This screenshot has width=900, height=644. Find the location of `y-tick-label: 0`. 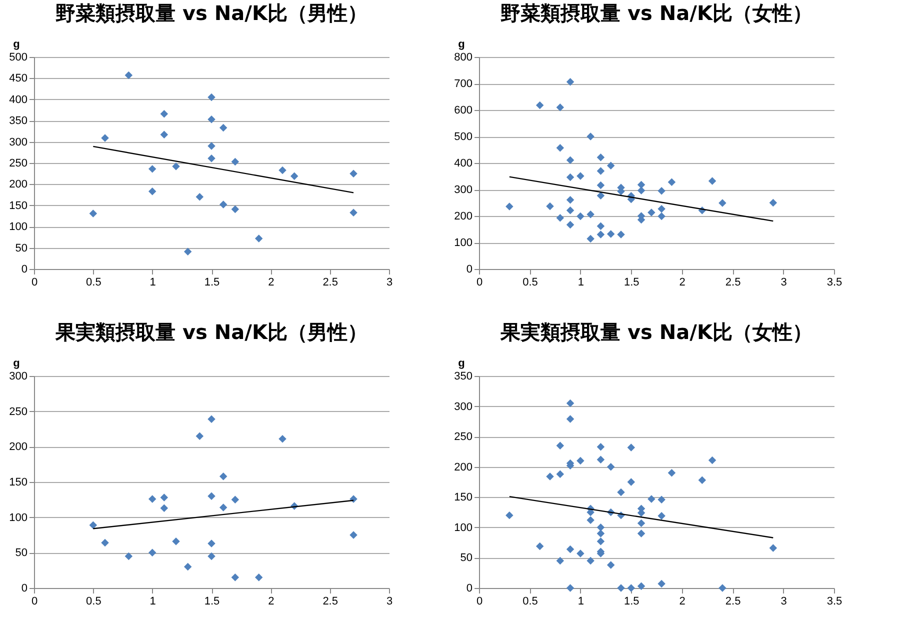

y-tick-label: 0 is located at coordinates (469, 588).